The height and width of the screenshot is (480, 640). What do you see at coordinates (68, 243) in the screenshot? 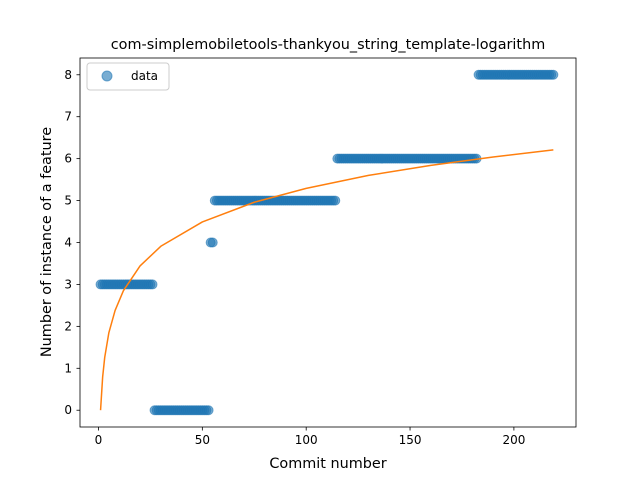
I see `y-tick-label: 4` at bounding box center [68, 243].